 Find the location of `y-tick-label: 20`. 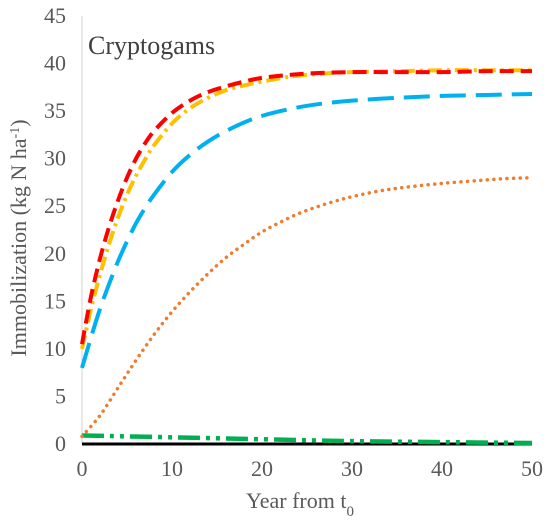

y-tick-label: 20 is located at coordinates (55, 253).